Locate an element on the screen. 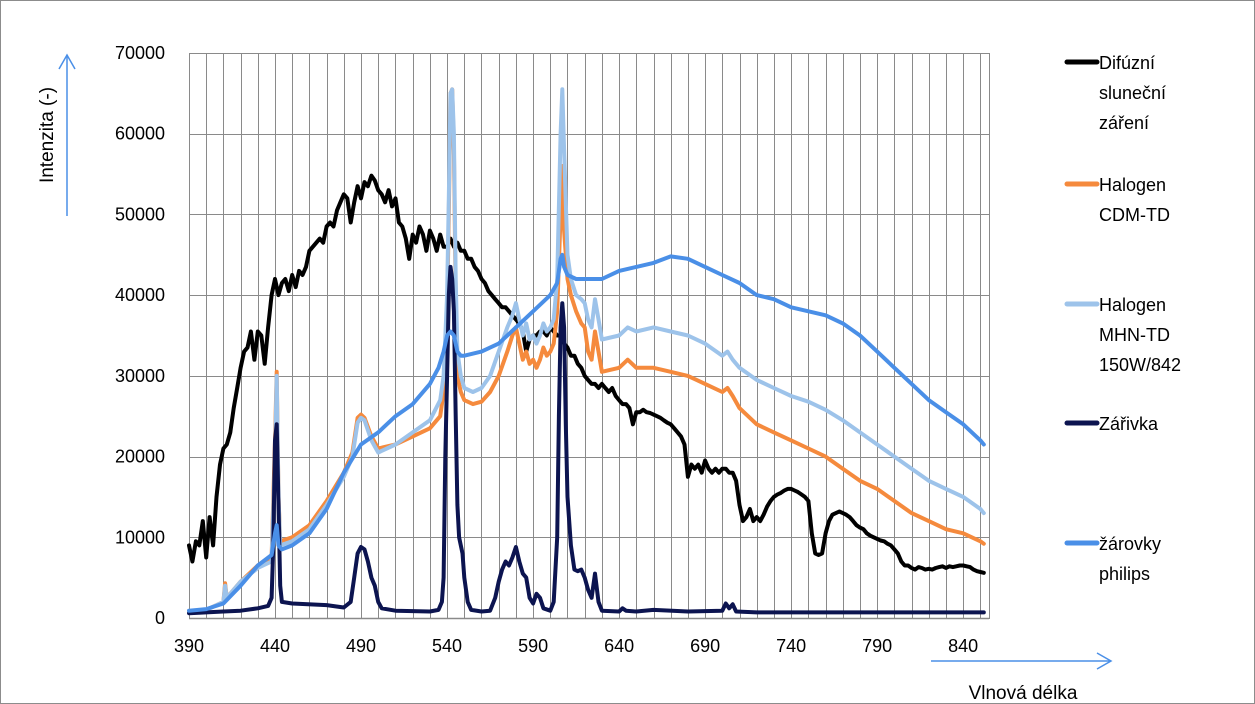 The height and width of the screenshot is (704, 1255). legend-label: sluneční is located at coordinates (1132, 93).